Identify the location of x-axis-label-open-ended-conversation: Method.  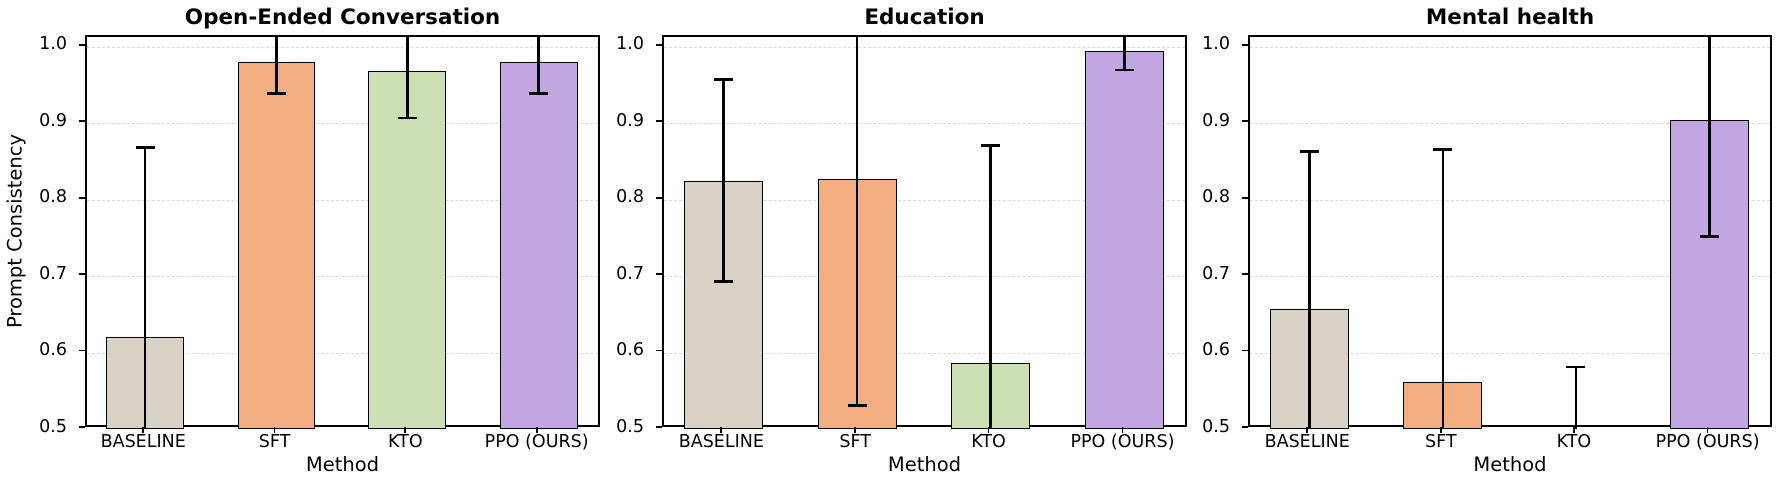
(342, 464).